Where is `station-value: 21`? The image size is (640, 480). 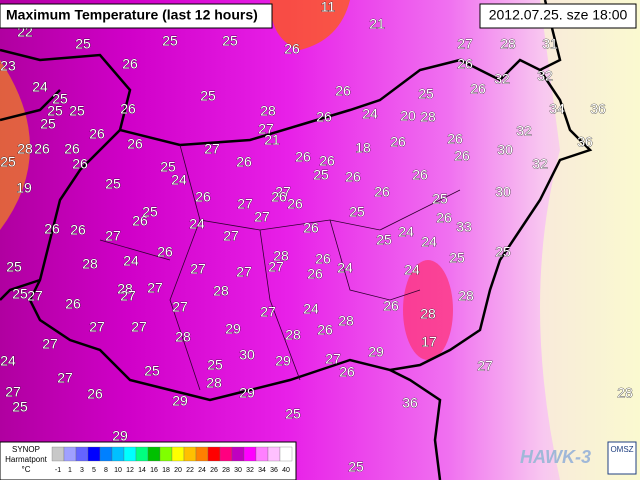
station-value: 21 is located at coordinates (272, 140).